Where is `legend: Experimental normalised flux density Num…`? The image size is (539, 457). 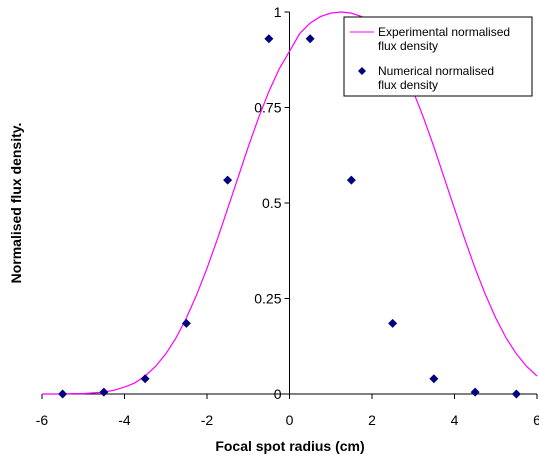 legend: Experimental normalised flux density Num… is located at coordinates (438, 56).